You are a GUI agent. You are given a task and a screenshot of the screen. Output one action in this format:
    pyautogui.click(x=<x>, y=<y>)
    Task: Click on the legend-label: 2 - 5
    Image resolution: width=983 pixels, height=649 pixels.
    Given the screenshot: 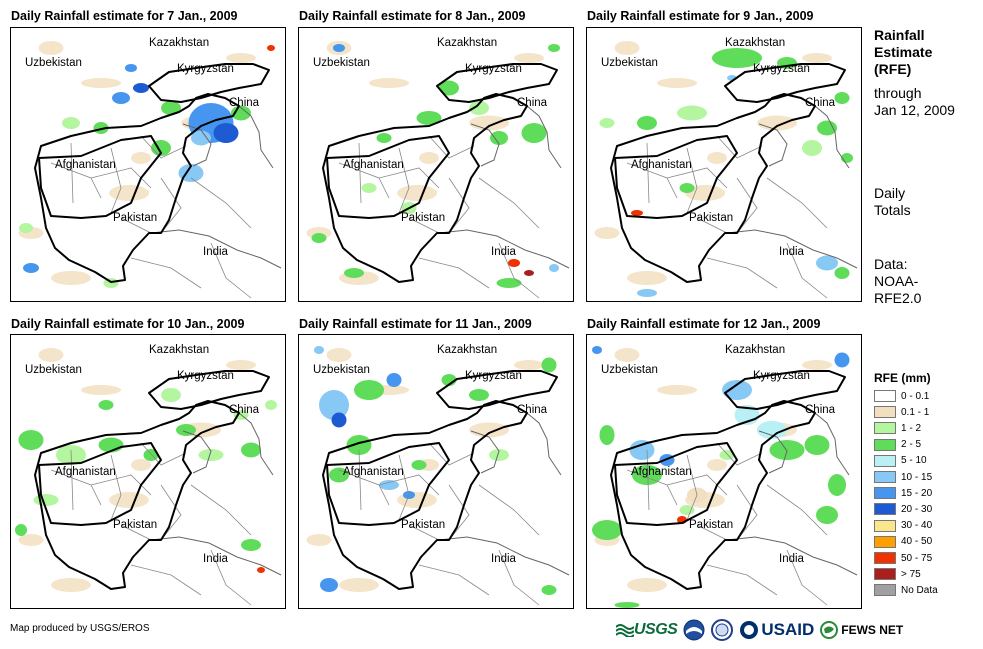 What is the action you would take?
    pyautogui.click(x=911, y=445)
    